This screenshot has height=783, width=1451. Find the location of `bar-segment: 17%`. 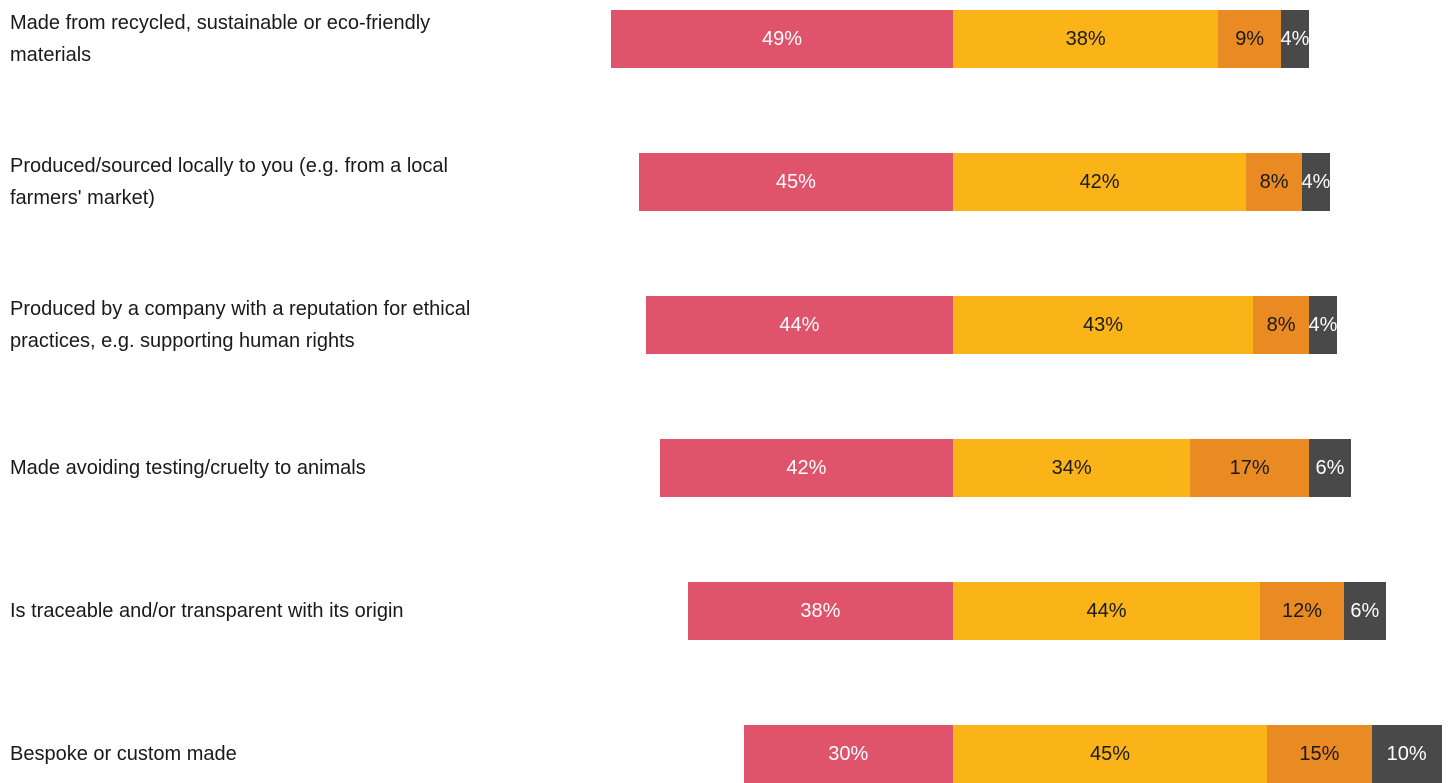

bar-segment: 17% is located at coordinates (1249, 468).